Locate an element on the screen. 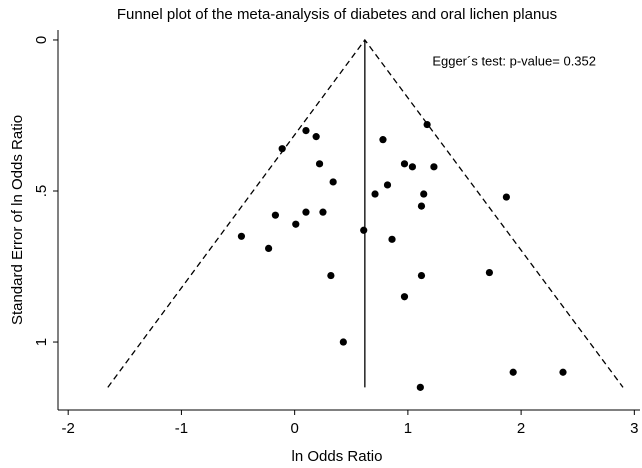 This screenshot has height=468, width=642. x-tick-label: -1 is located at coordinates (181, 428).